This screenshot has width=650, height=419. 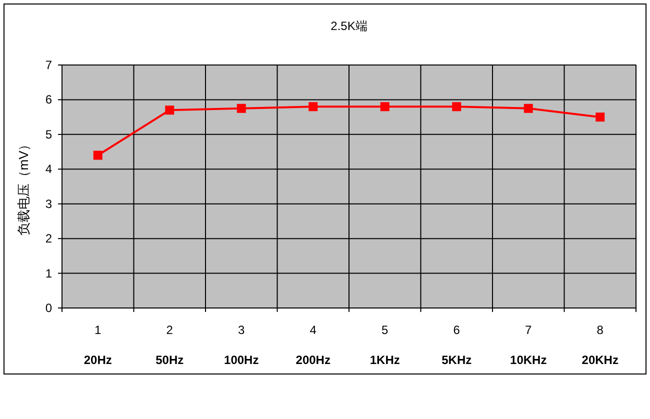 What do you see at coordinates (48, 99) in the screenshot?
I see `y-tick-label: 6` at bounding box center [48, 99].